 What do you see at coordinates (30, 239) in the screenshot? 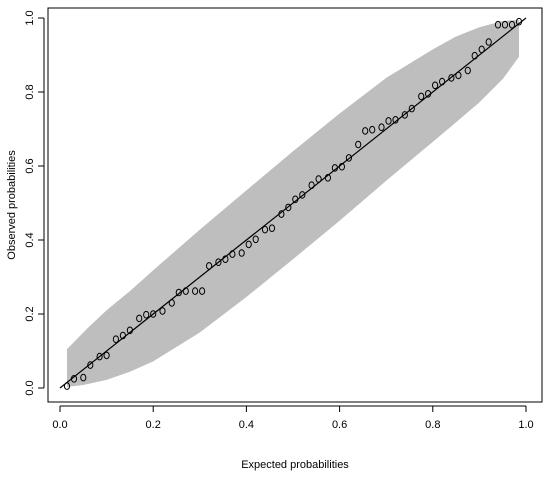
I see `y-tick-label: 0.4` at bounding box center [30, 239].